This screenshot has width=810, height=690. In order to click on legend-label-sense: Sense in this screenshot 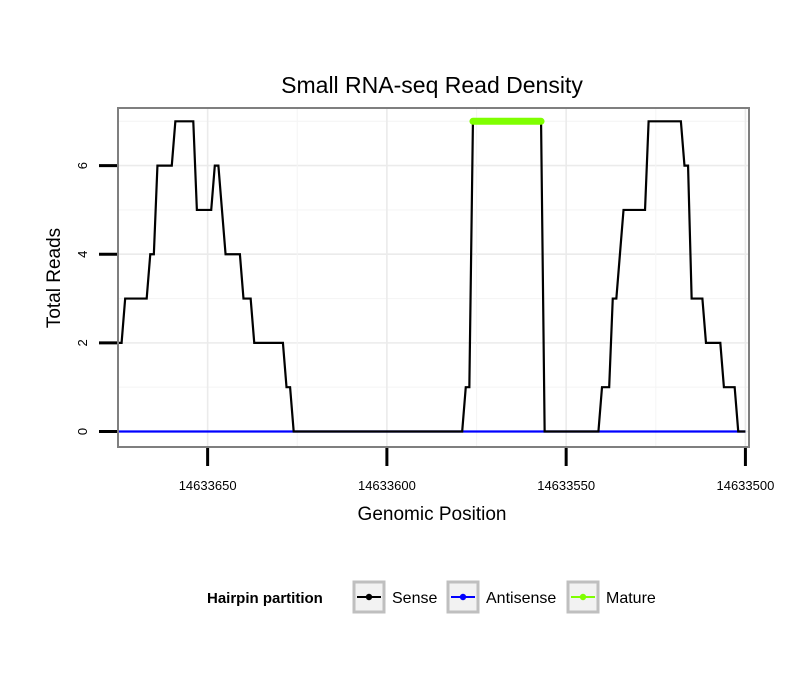, I will do `click(414, 598)`.